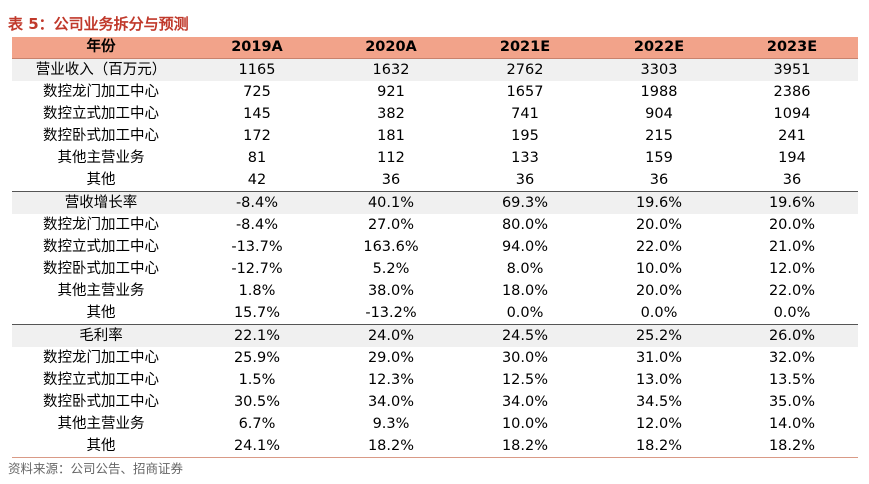 This screenshot has width=869, height=484. I want to click on cell-value: 22.1%, so click(257, 335).